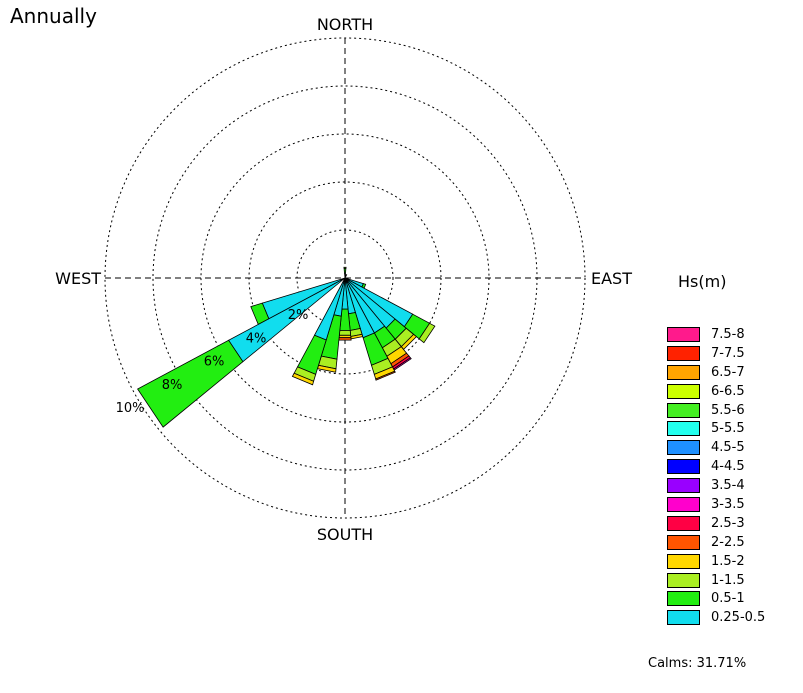  I want to click on legend-item: 0.5-1, so click(716, 598).